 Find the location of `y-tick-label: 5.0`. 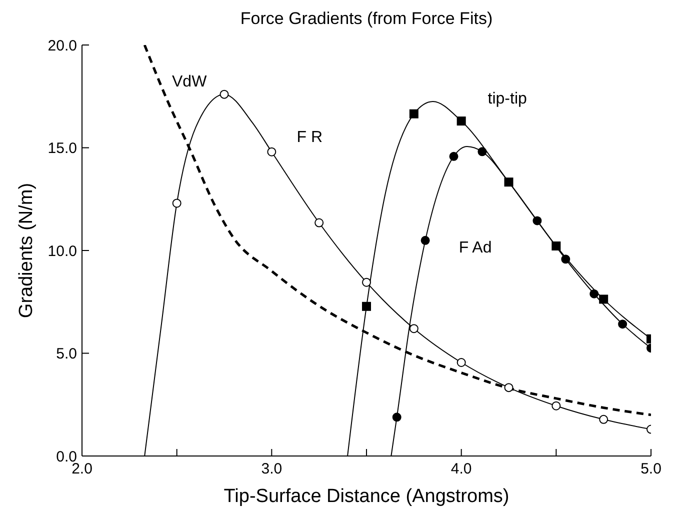

y-tick-label: 5.0 is located at coordinates (66, 354).